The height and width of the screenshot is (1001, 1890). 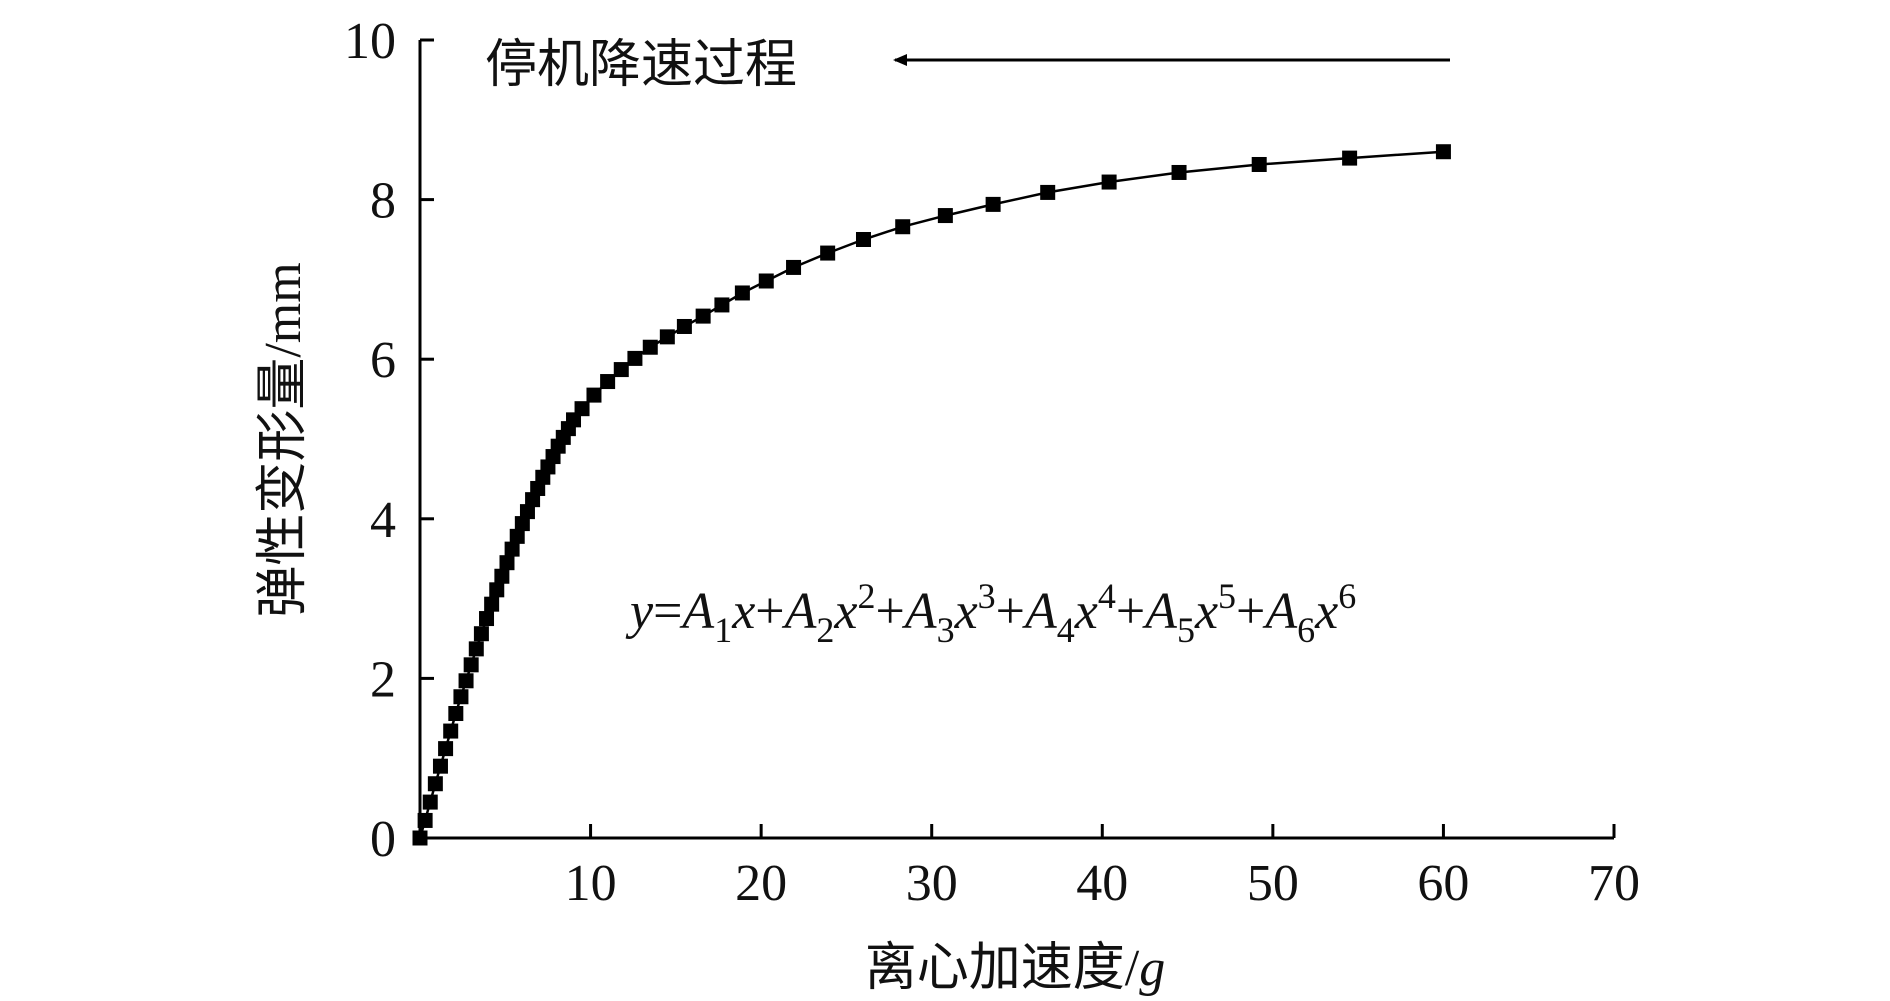 What do you see at coordinates (1614, 883) in the screenshot?
I see `x-tick-label: 70` at bounding box center [1614, 883].